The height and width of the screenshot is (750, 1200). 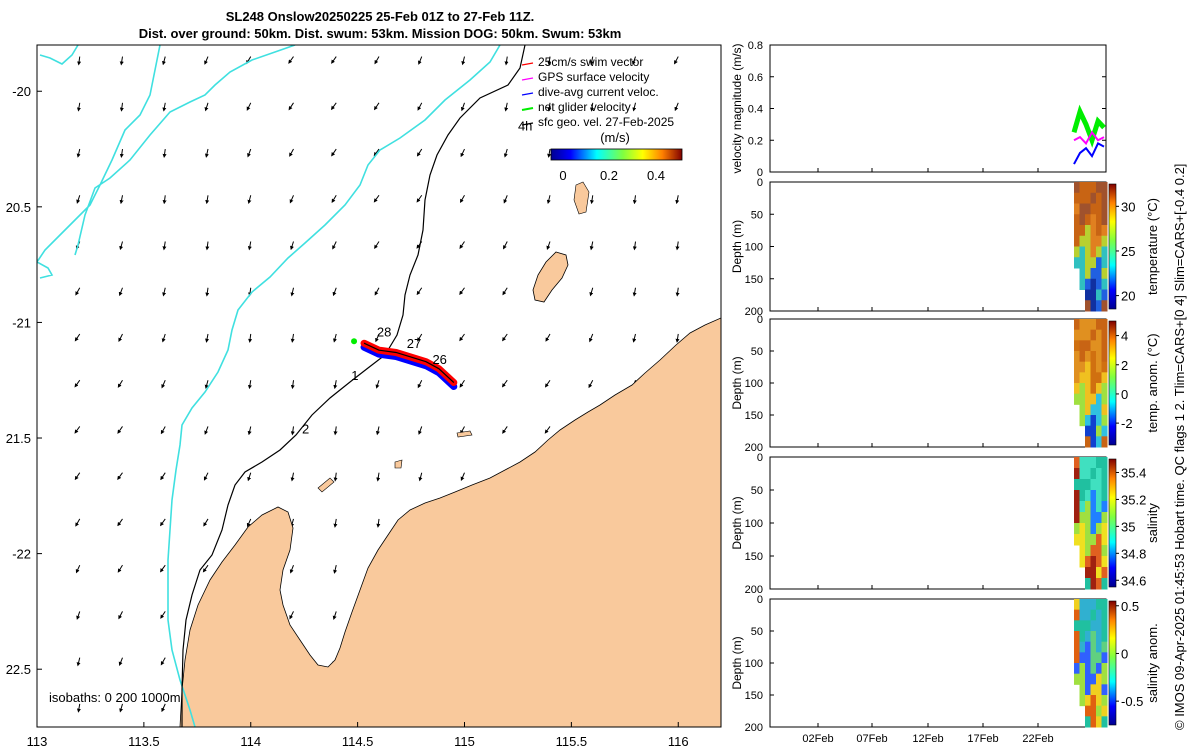 I want to click on y-tick-label: 200, so click(x=754, y=448).